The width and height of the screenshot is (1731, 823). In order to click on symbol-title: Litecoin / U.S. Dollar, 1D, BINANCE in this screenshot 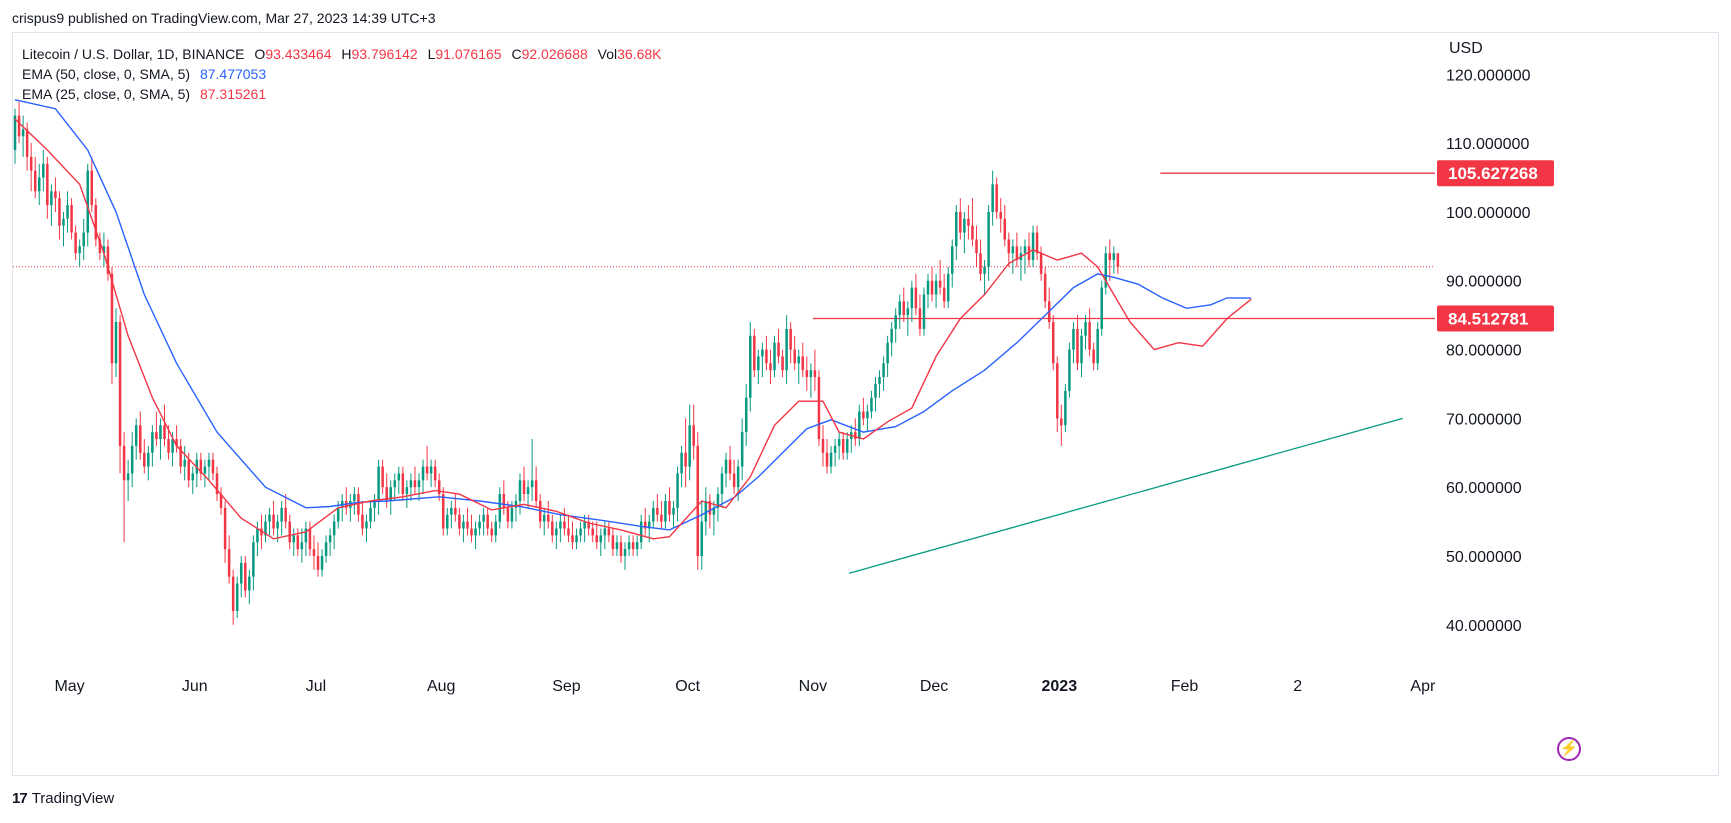, I will do `click(133, 54)`.